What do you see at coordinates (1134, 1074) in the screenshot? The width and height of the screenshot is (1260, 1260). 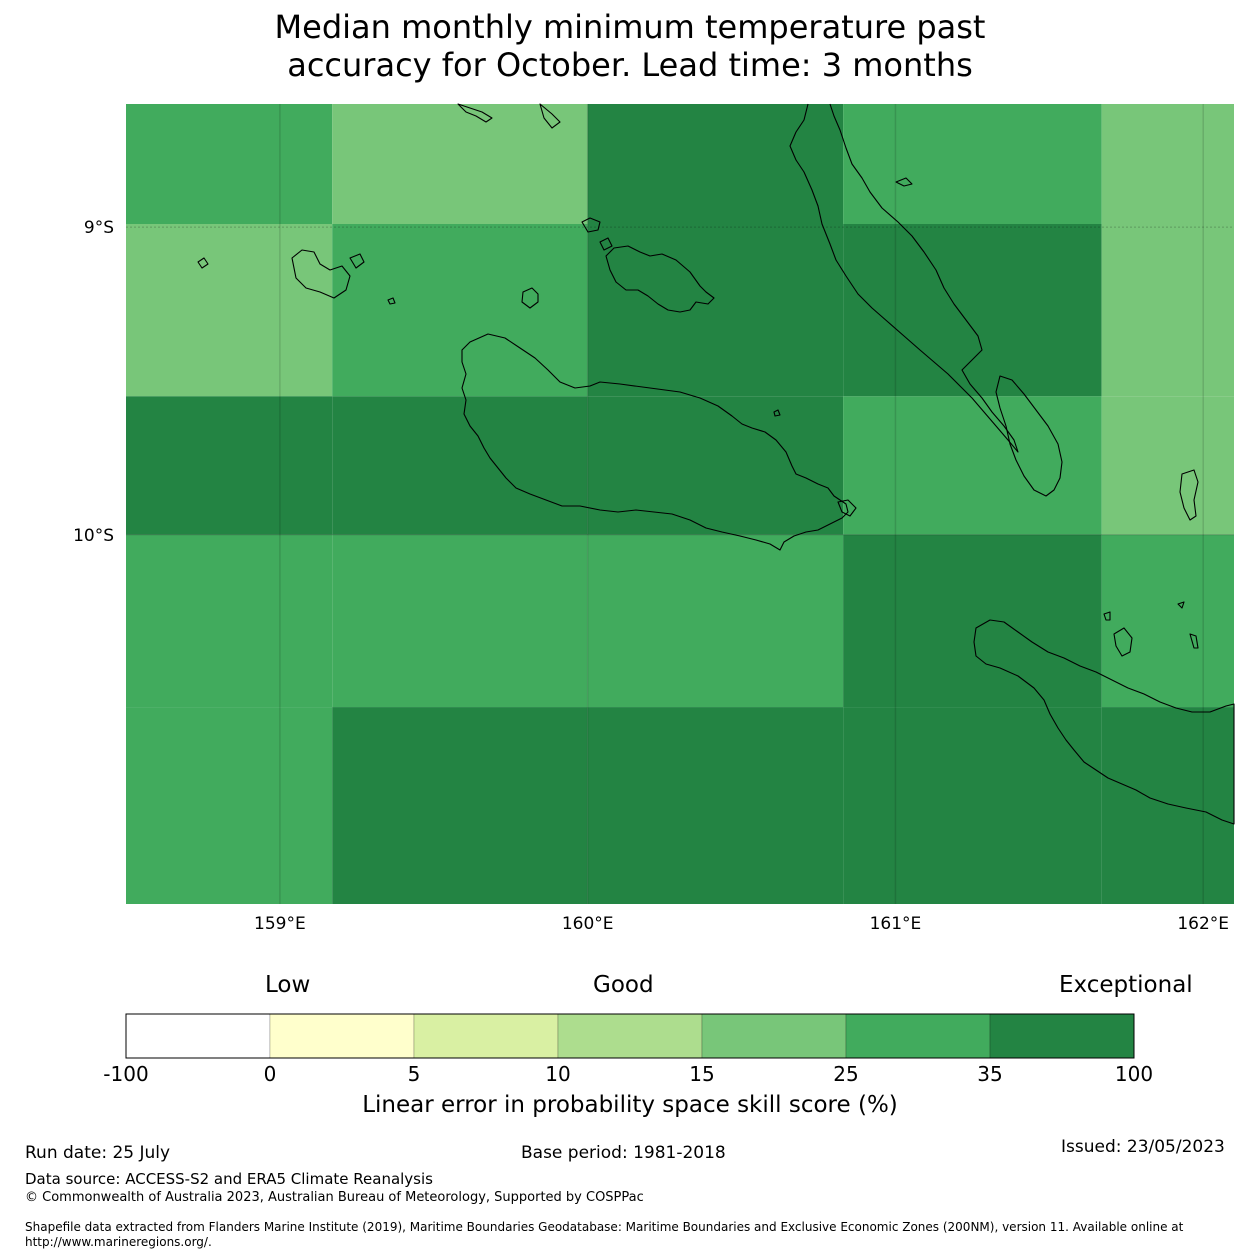 I see `legend-tick: 100` at bounding box center [1134, 1074].